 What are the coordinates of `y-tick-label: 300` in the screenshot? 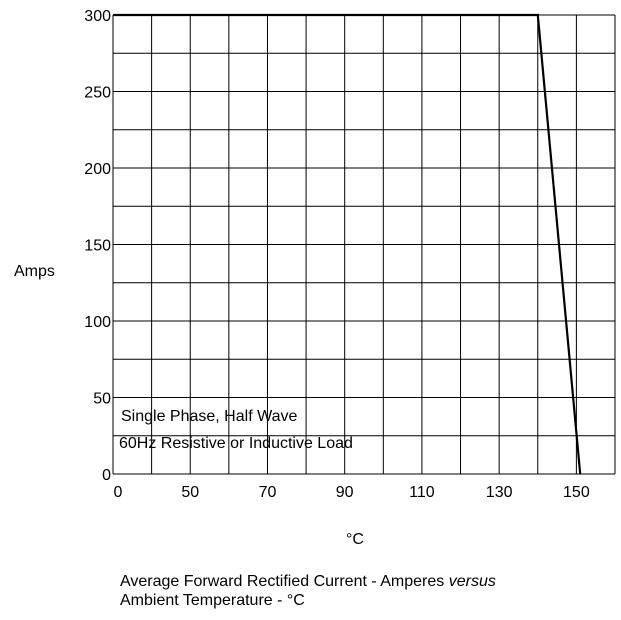 It's located at (97, 16).